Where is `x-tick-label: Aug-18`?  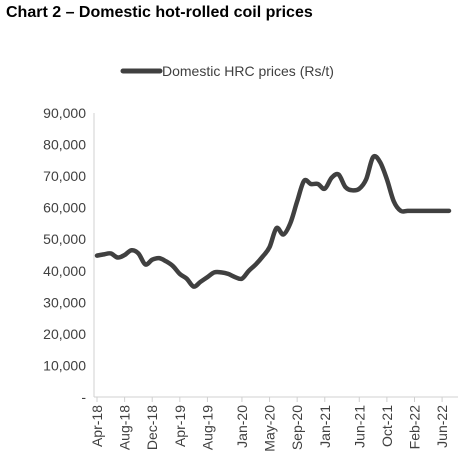 x-tick-label: Aug-18 is located at coordinates (125, 427).